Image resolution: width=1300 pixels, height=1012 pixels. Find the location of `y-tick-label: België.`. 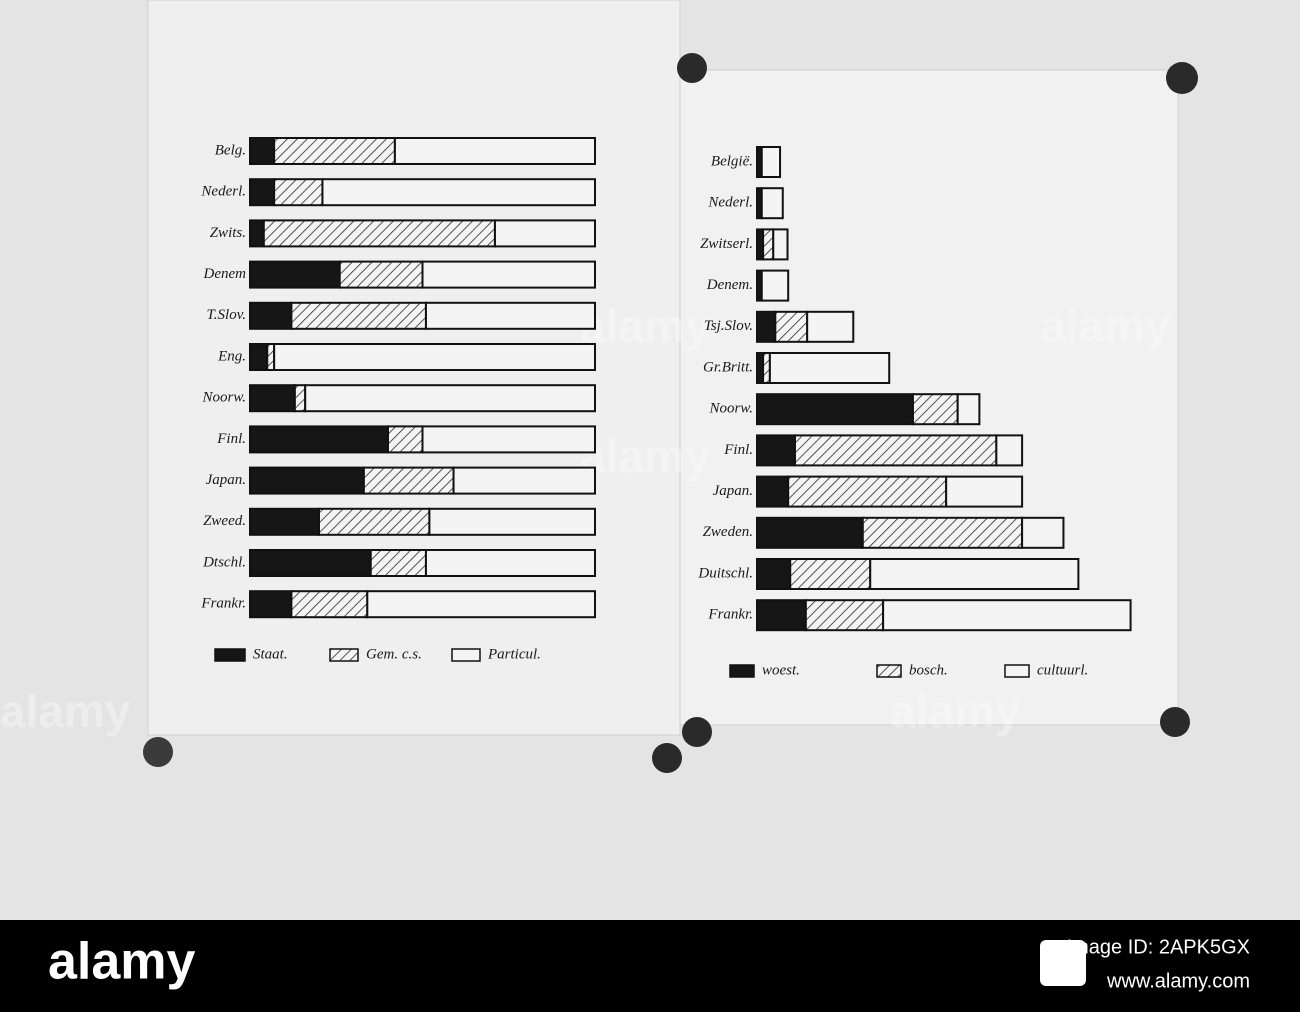

y-tick-label: België. is located at coordinates (732, 161).